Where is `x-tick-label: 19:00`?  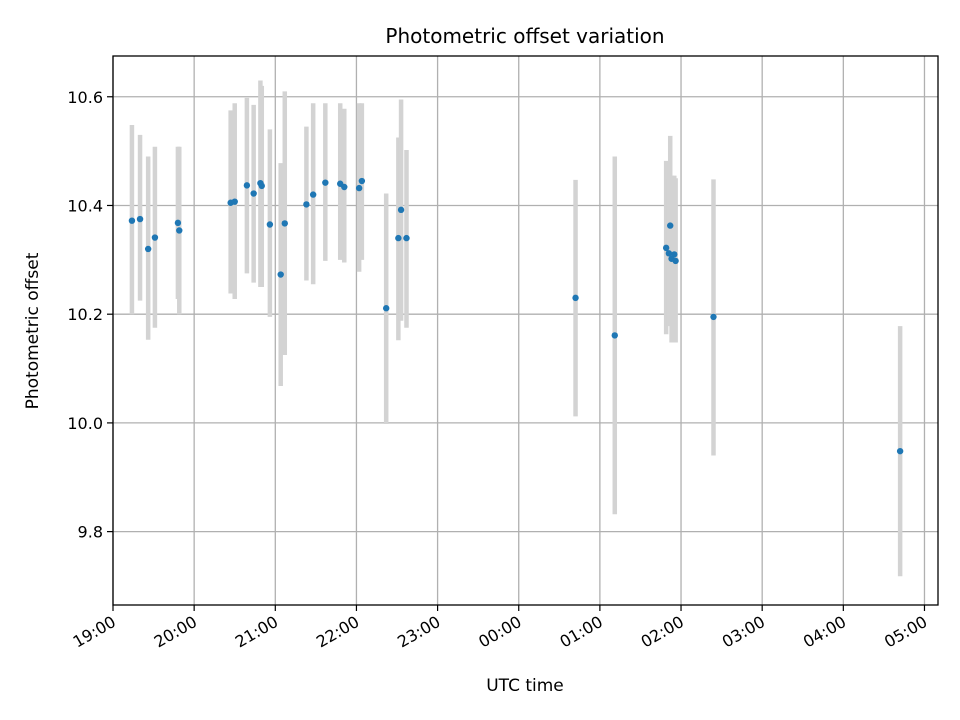 x-tick-label: 19:00 is located at coordinates (94, 632).